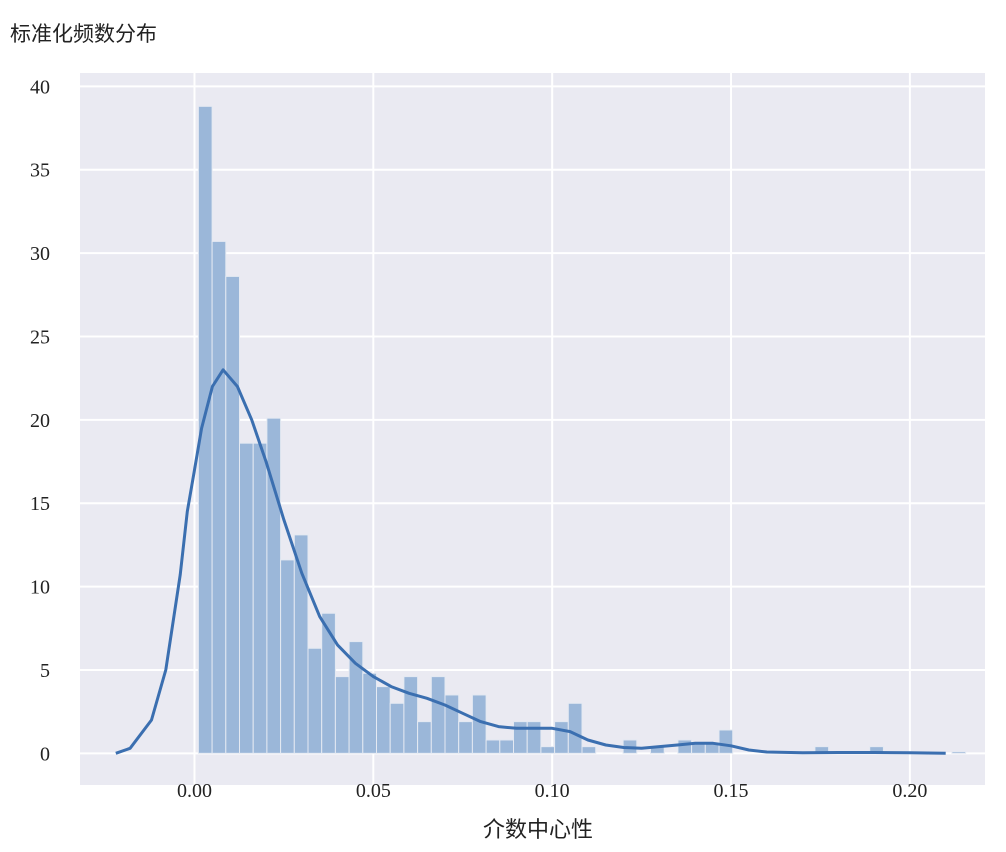  What do you see at coordinates (40, 421) in the screenshot?
I see `y-tick-label: 20` at bounding box center [40, 421].